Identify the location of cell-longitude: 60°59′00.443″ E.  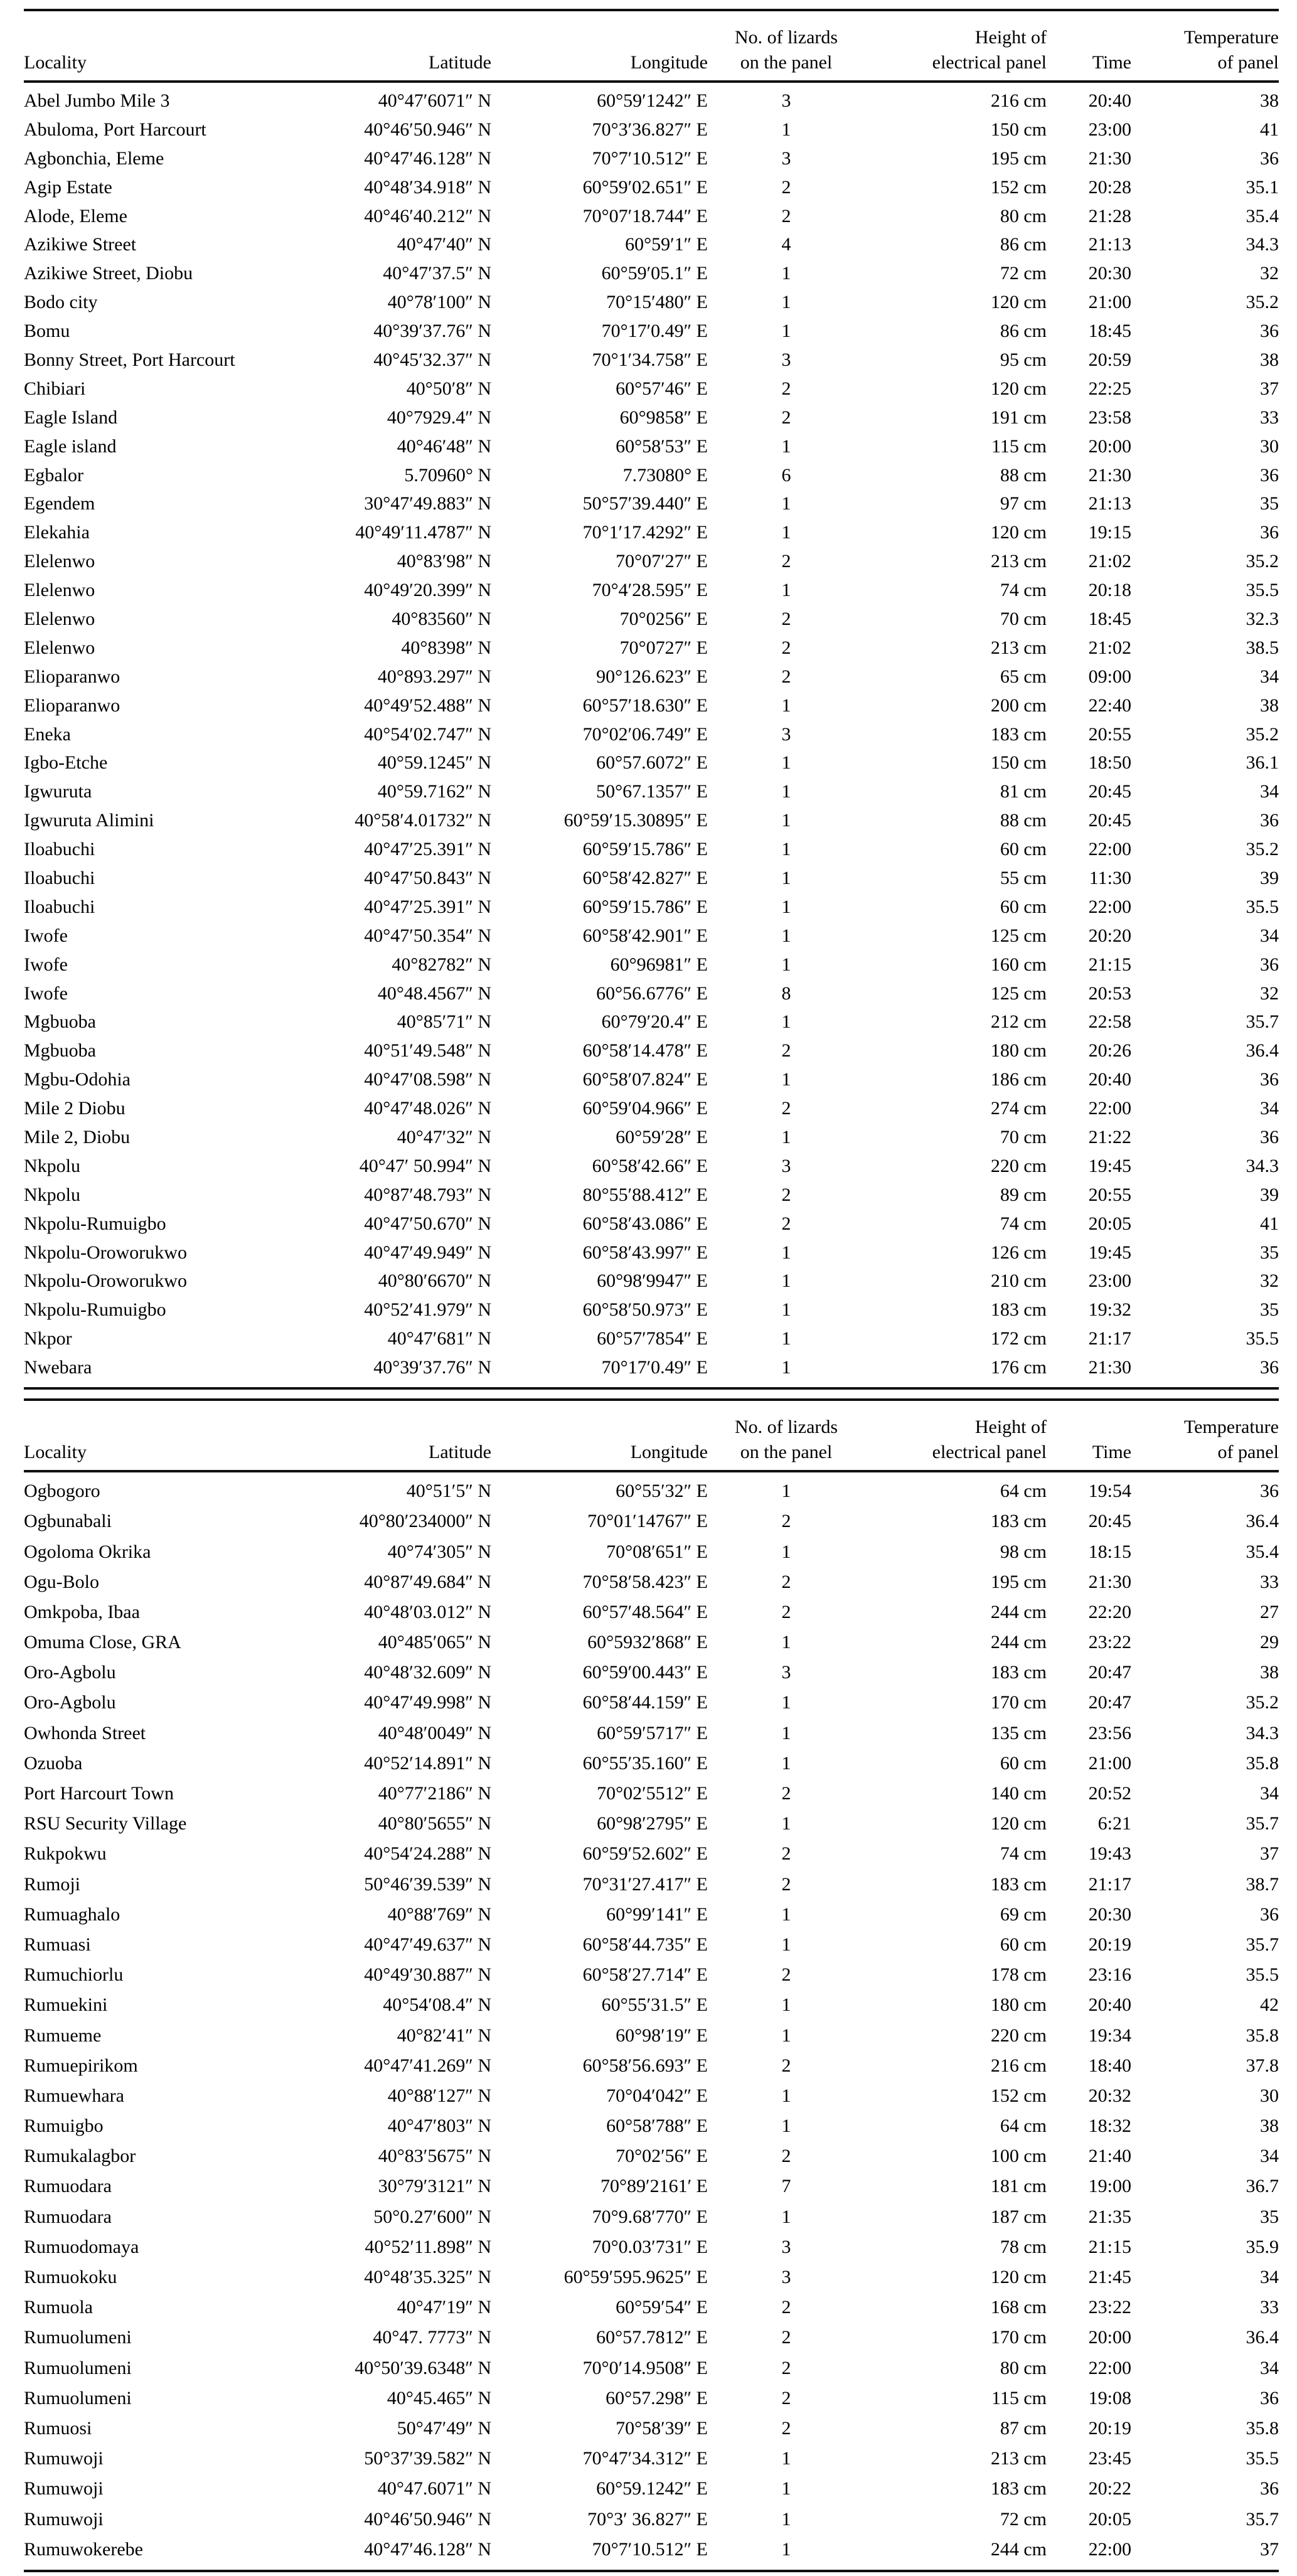
(645, 1672).